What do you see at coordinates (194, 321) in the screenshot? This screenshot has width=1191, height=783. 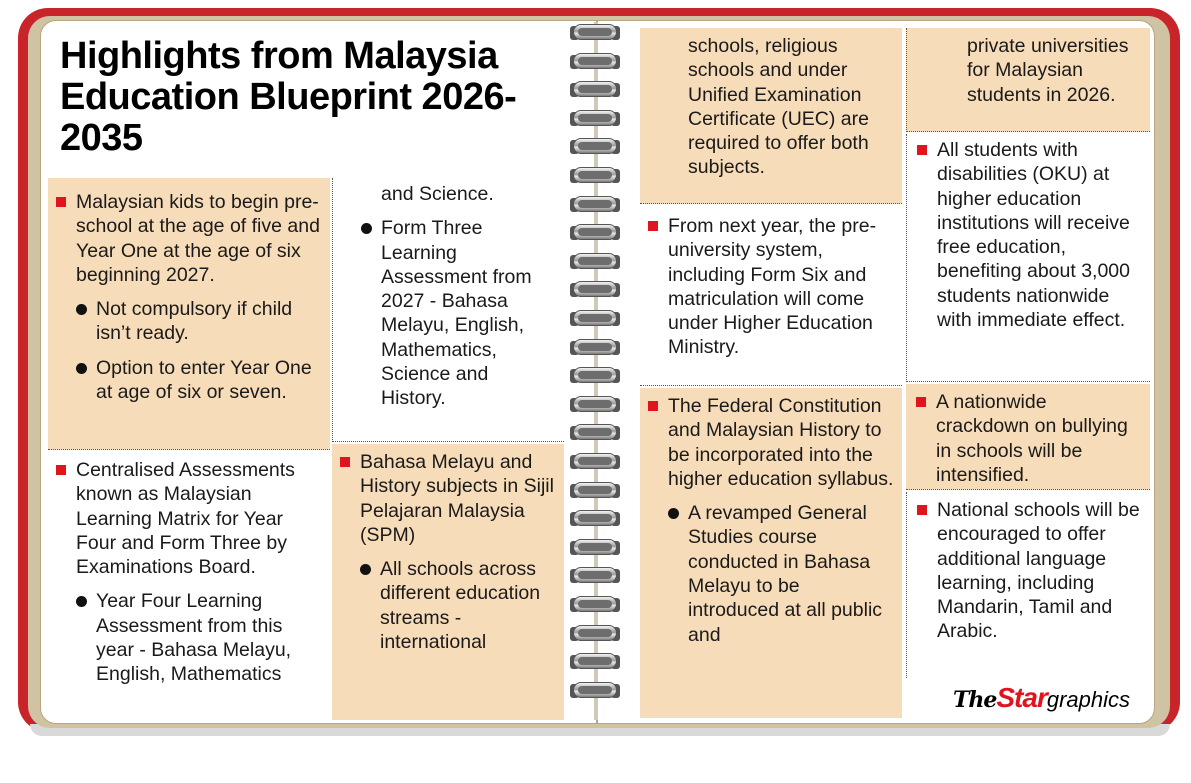 I see `sub-point-text: Not compulsory if child isn’t ready.` at bounding box center [194, 321].